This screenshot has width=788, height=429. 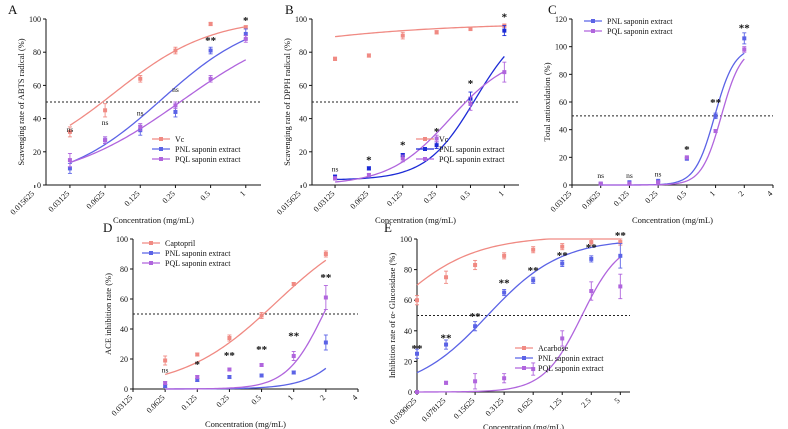 What do you see at coordinates (242, 193) in the screenshot?
I see `x-tick-label: 1` at bounding box center [242, 193].